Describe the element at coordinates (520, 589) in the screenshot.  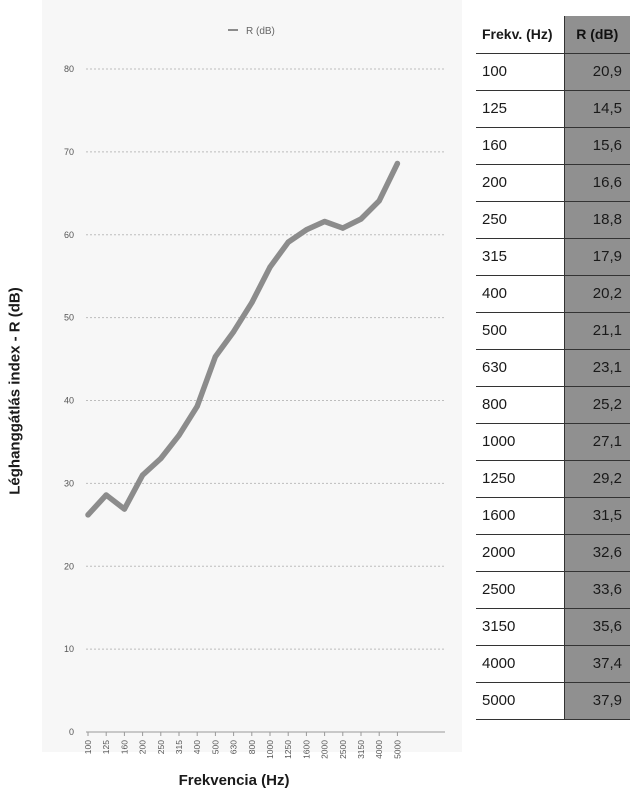
I see `frequency-cell: 2500` at that location.